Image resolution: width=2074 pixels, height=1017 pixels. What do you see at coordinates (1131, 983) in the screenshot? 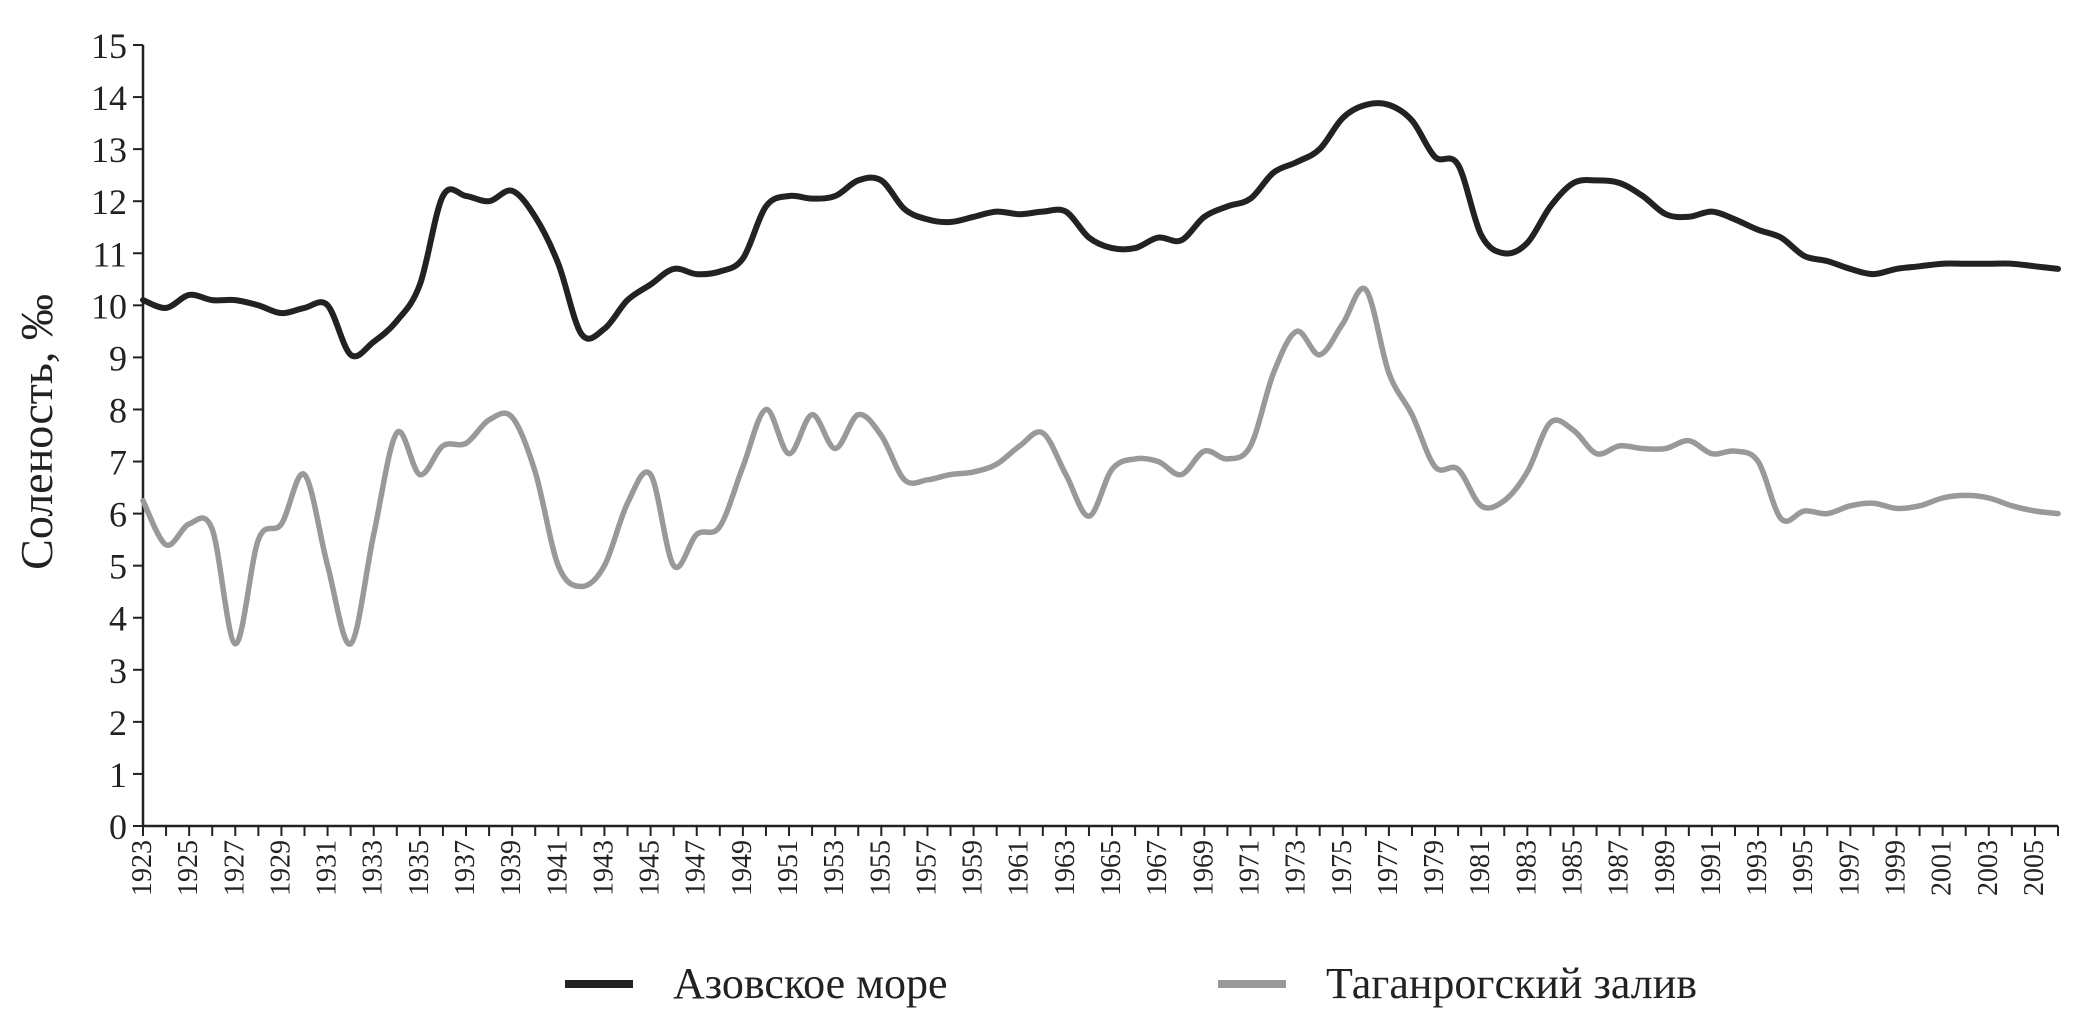
I see `legend: Азовское море Таганрогский залив` at bounding box center [1131, 983].